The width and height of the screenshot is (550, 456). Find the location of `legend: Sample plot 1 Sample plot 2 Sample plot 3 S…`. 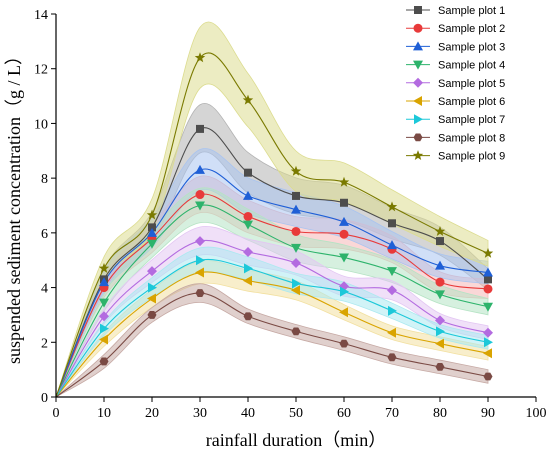

legend: Sample plot 1 Sample plot 2 Sample plot 3 S… is located at coordinates (455, 84).